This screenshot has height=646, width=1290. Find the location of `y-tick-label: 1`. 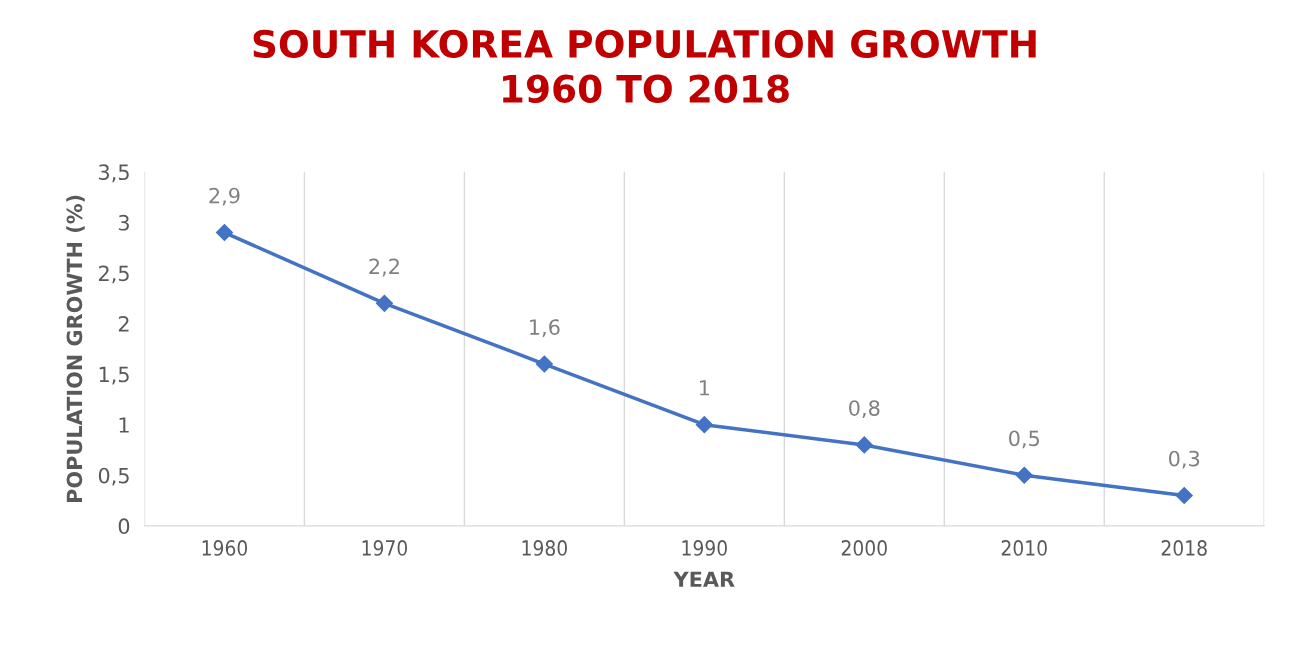

y-tick-label: 1 is located at coordinates (124, 425).